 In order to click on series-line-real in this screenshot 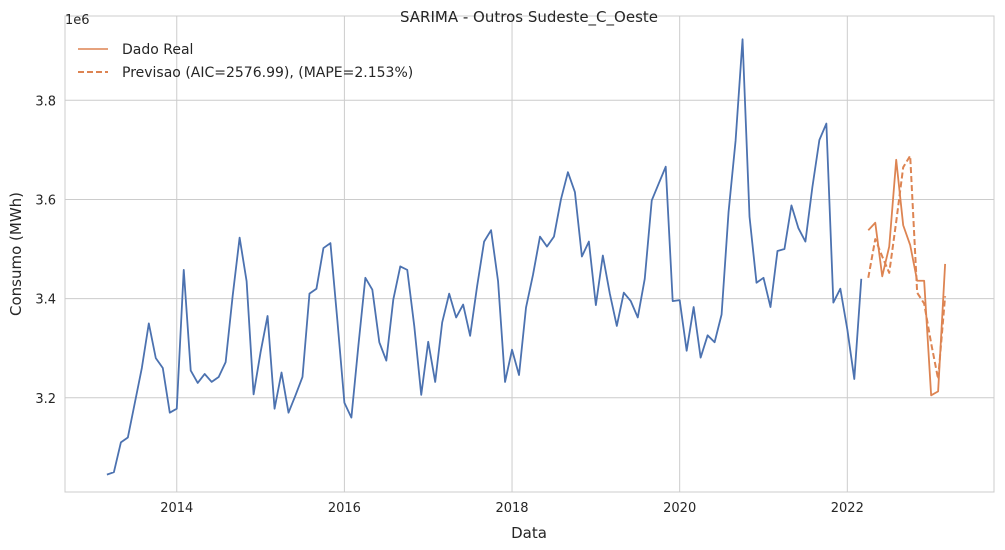, I will do `click(907, 277)`.